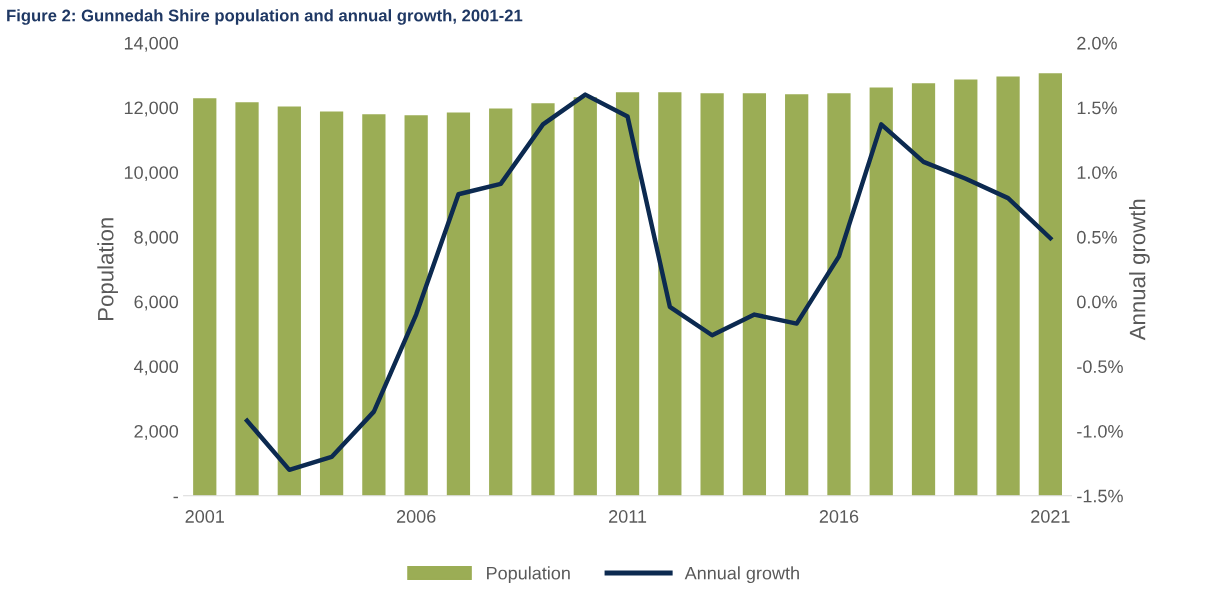 This screenshot has height=612, width=1208. What do you see at coordinates (628, 516) in the screenshot?
I see `x-tick-label: 2011` at bounding box center [628, 516].